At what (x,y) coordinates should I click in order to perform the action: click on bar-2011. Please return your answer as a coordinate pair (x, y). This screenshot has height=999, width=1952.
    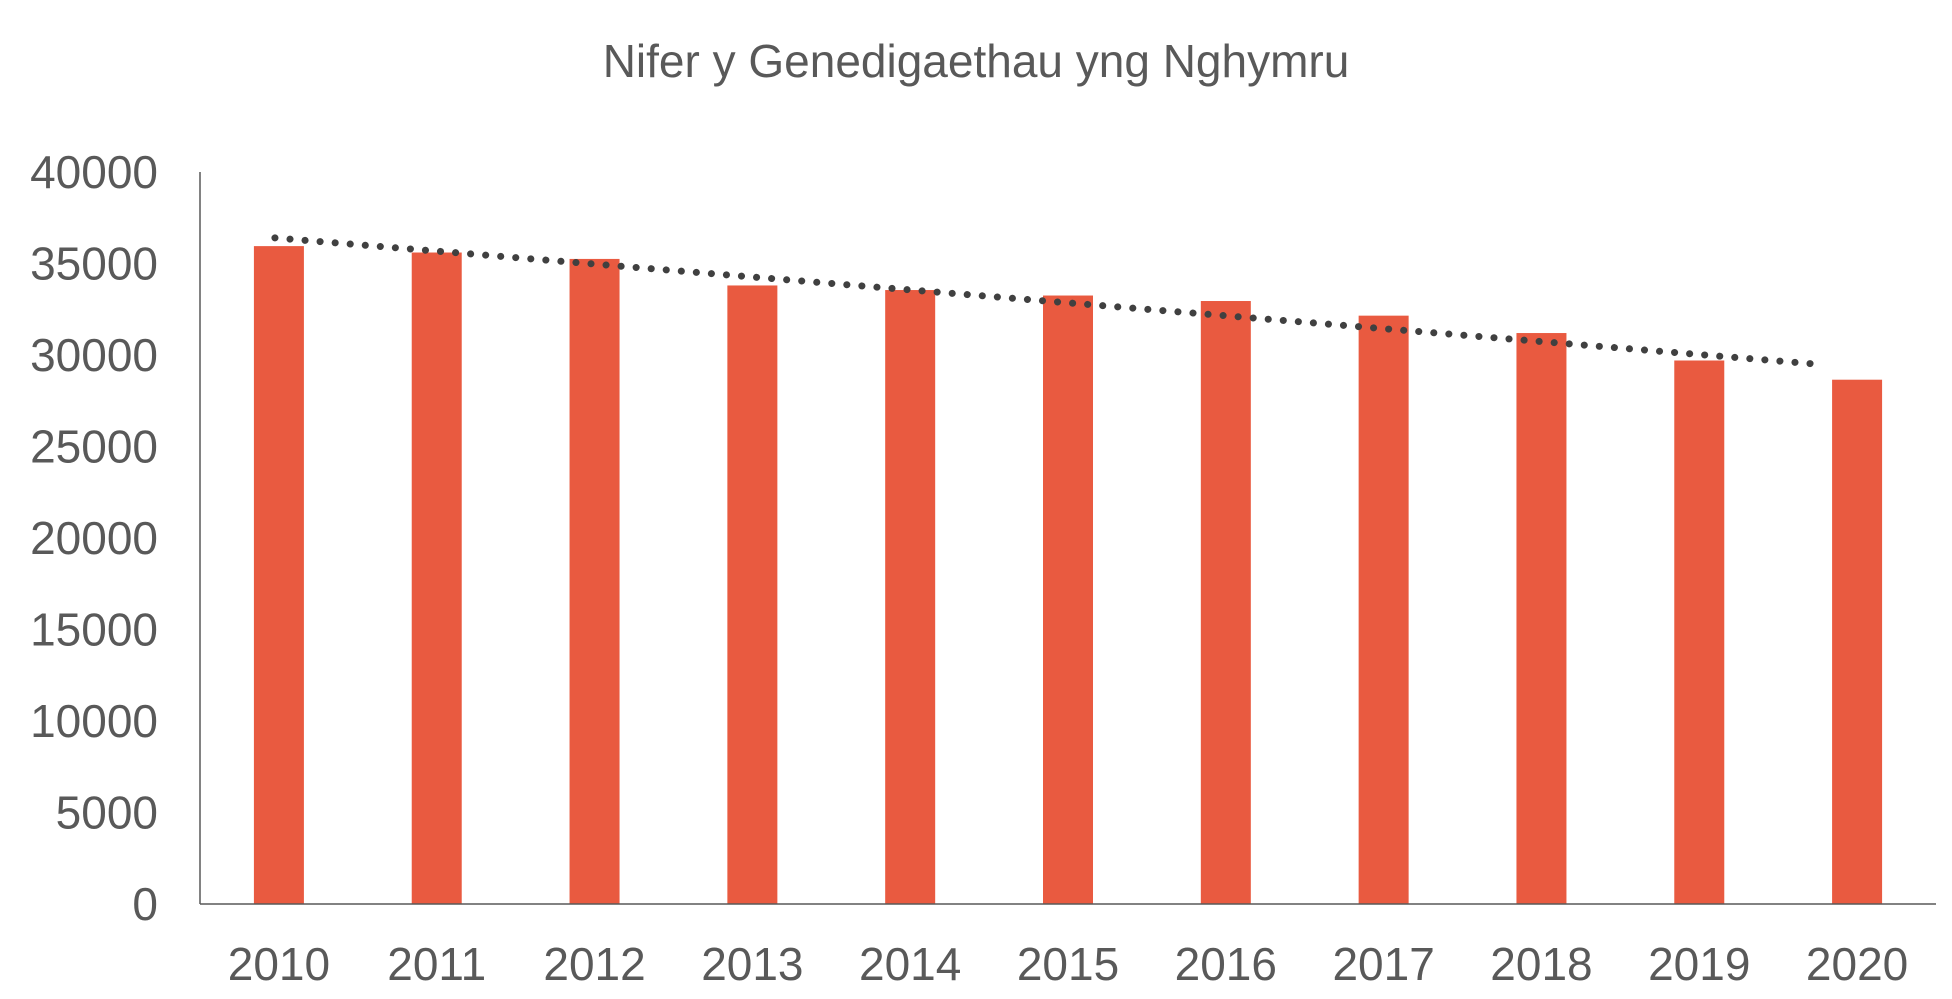
    Looking at the image, I should click on (436, 578).